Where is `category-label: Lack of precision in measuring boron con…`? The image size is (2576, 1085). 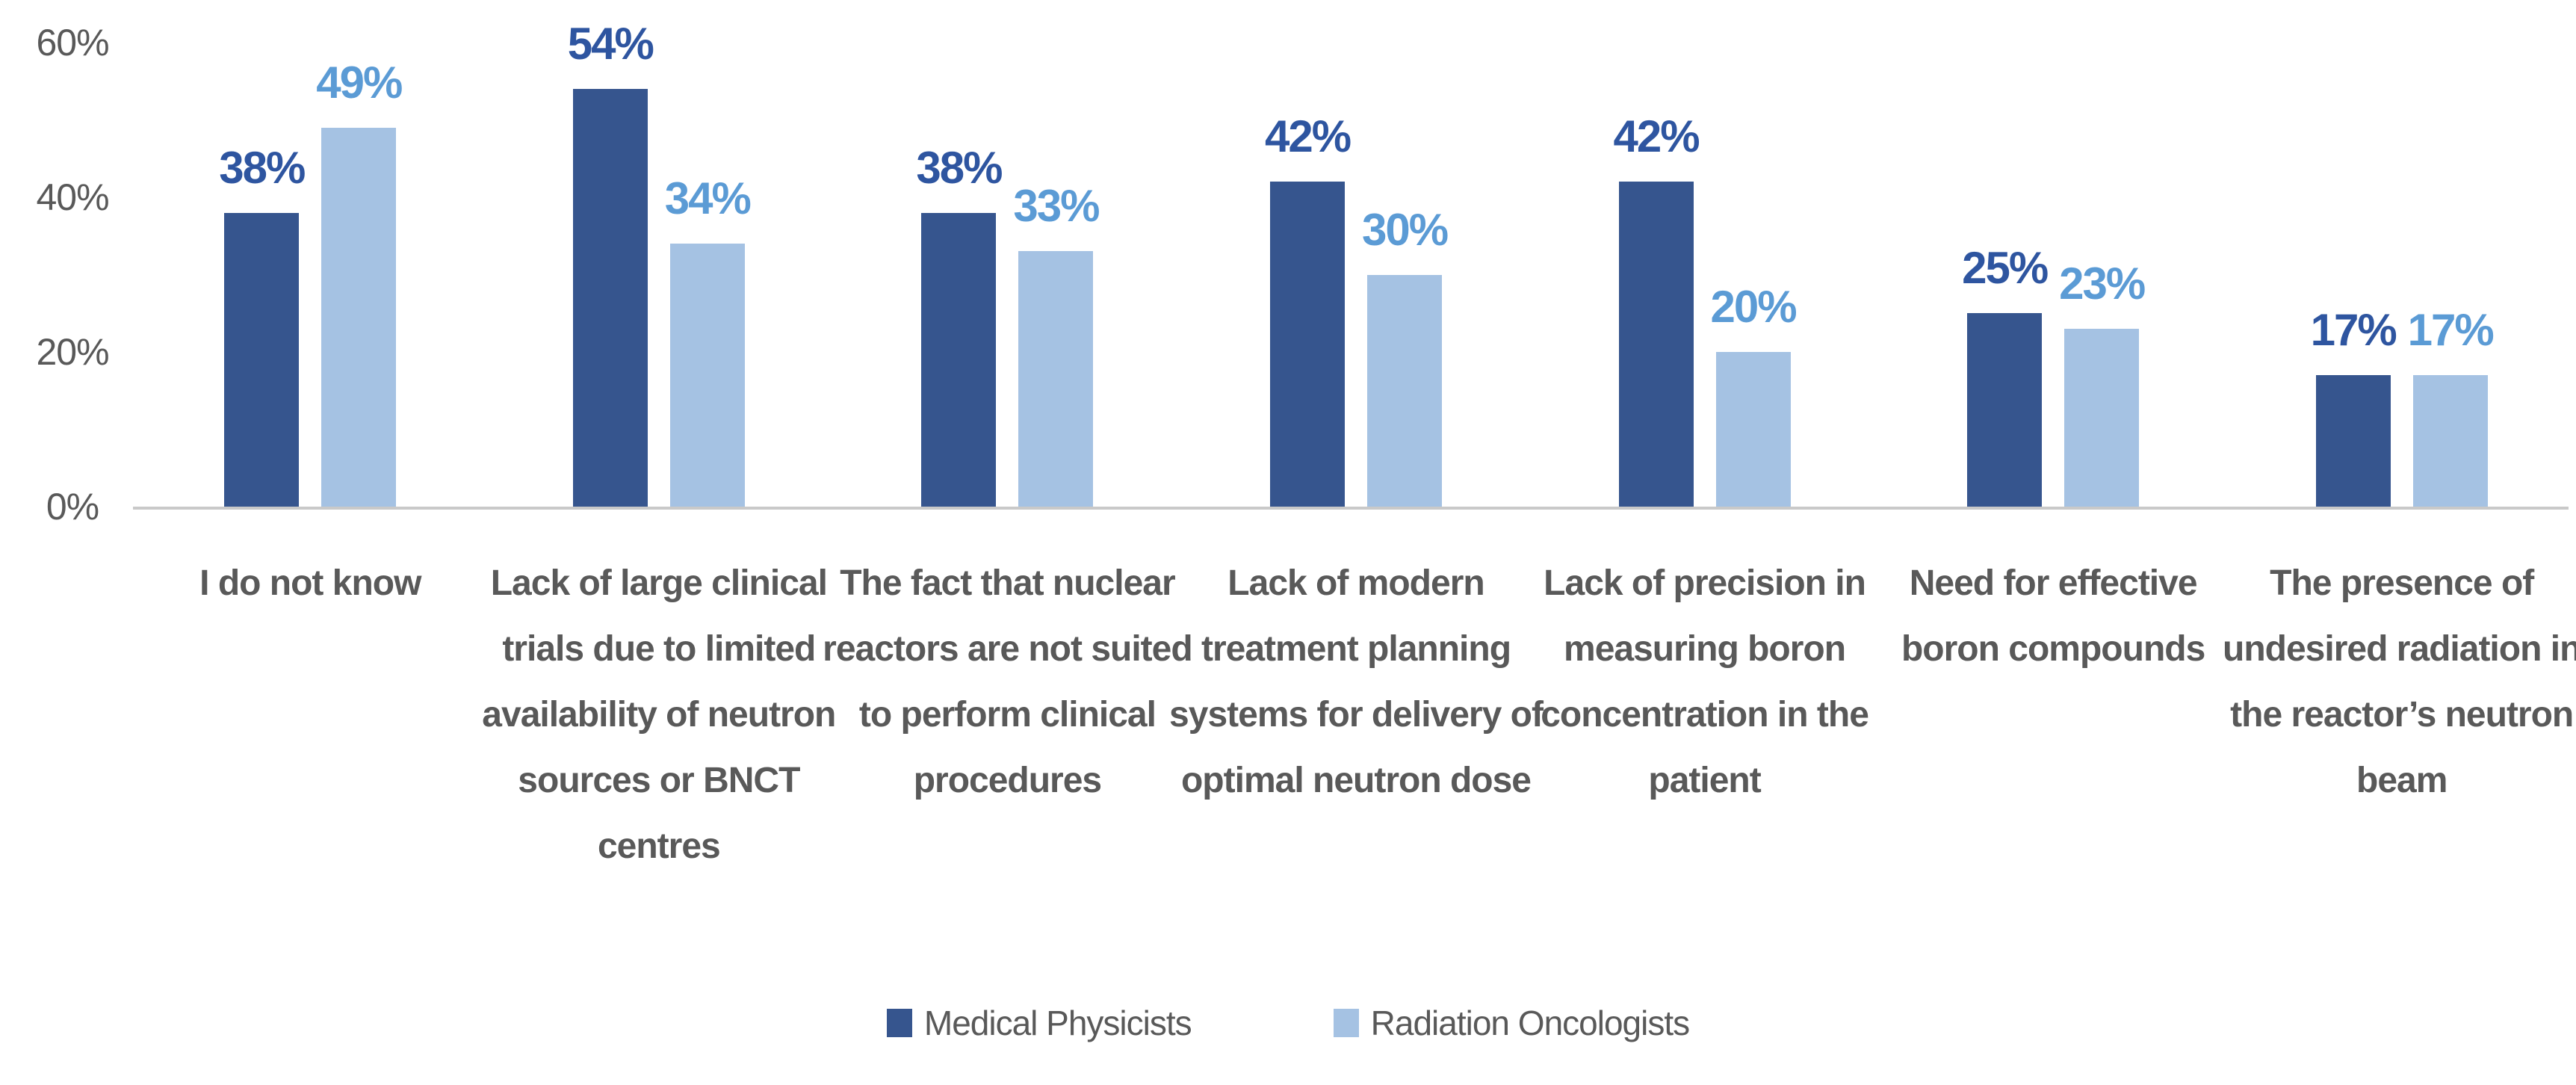
category-label: Lack of precision in measuring boron con… is located at coordinates (1705, 681).